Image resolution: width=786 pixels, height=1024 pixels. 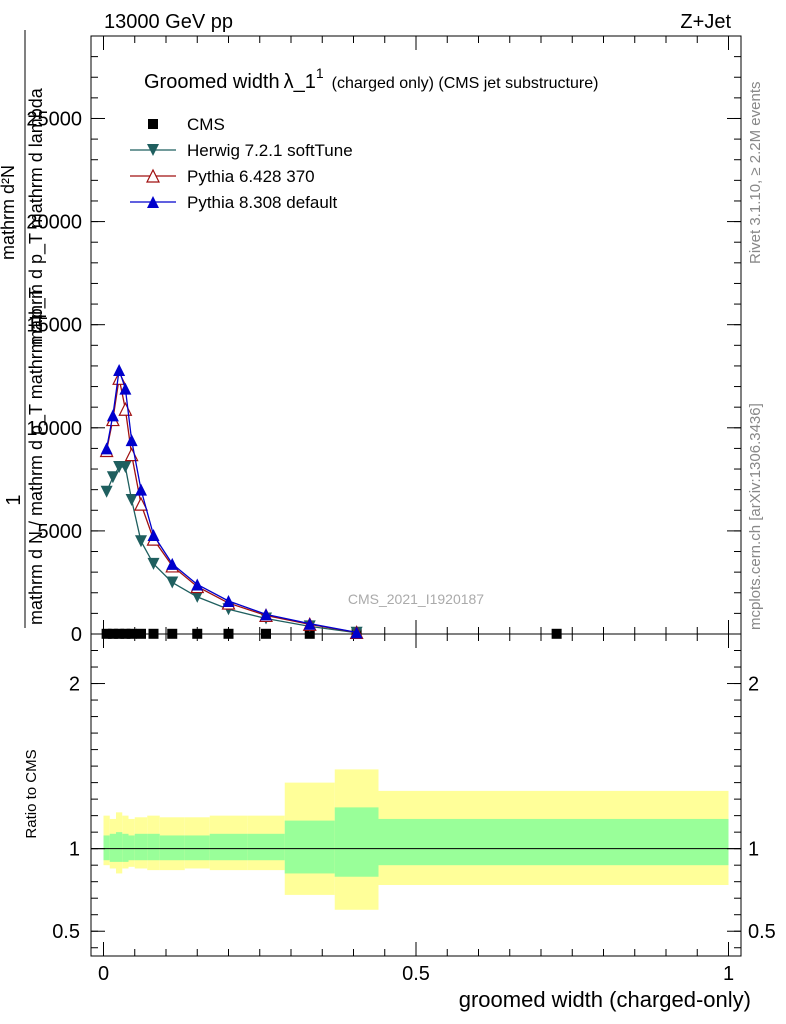 What do you see at coordinates (251, 176) in the screenshot?
I see `legend-label: Pythia 6.428 370` at bounding box center [251, 176].